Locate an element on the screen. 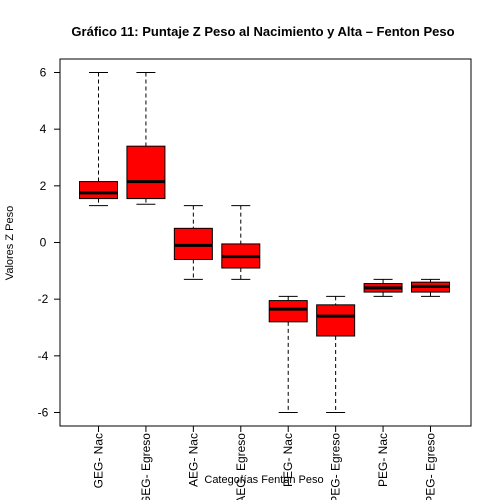 The width and height of the screenshot is (500, 500). y-axis-label: Valores Z Peso is located at coordinates (10, 243).